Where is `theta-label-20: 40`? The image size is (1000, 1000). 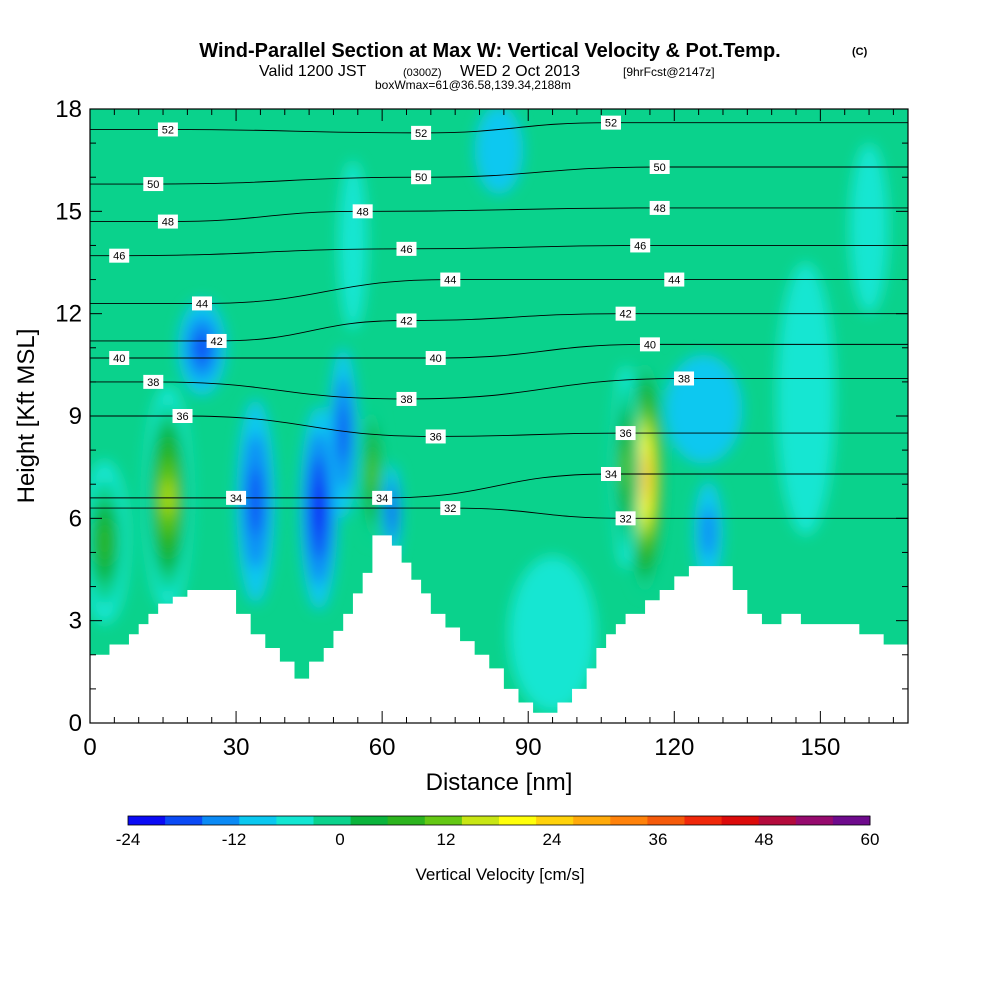 theta-label-20: 40 is located at coordinates (650, 345).